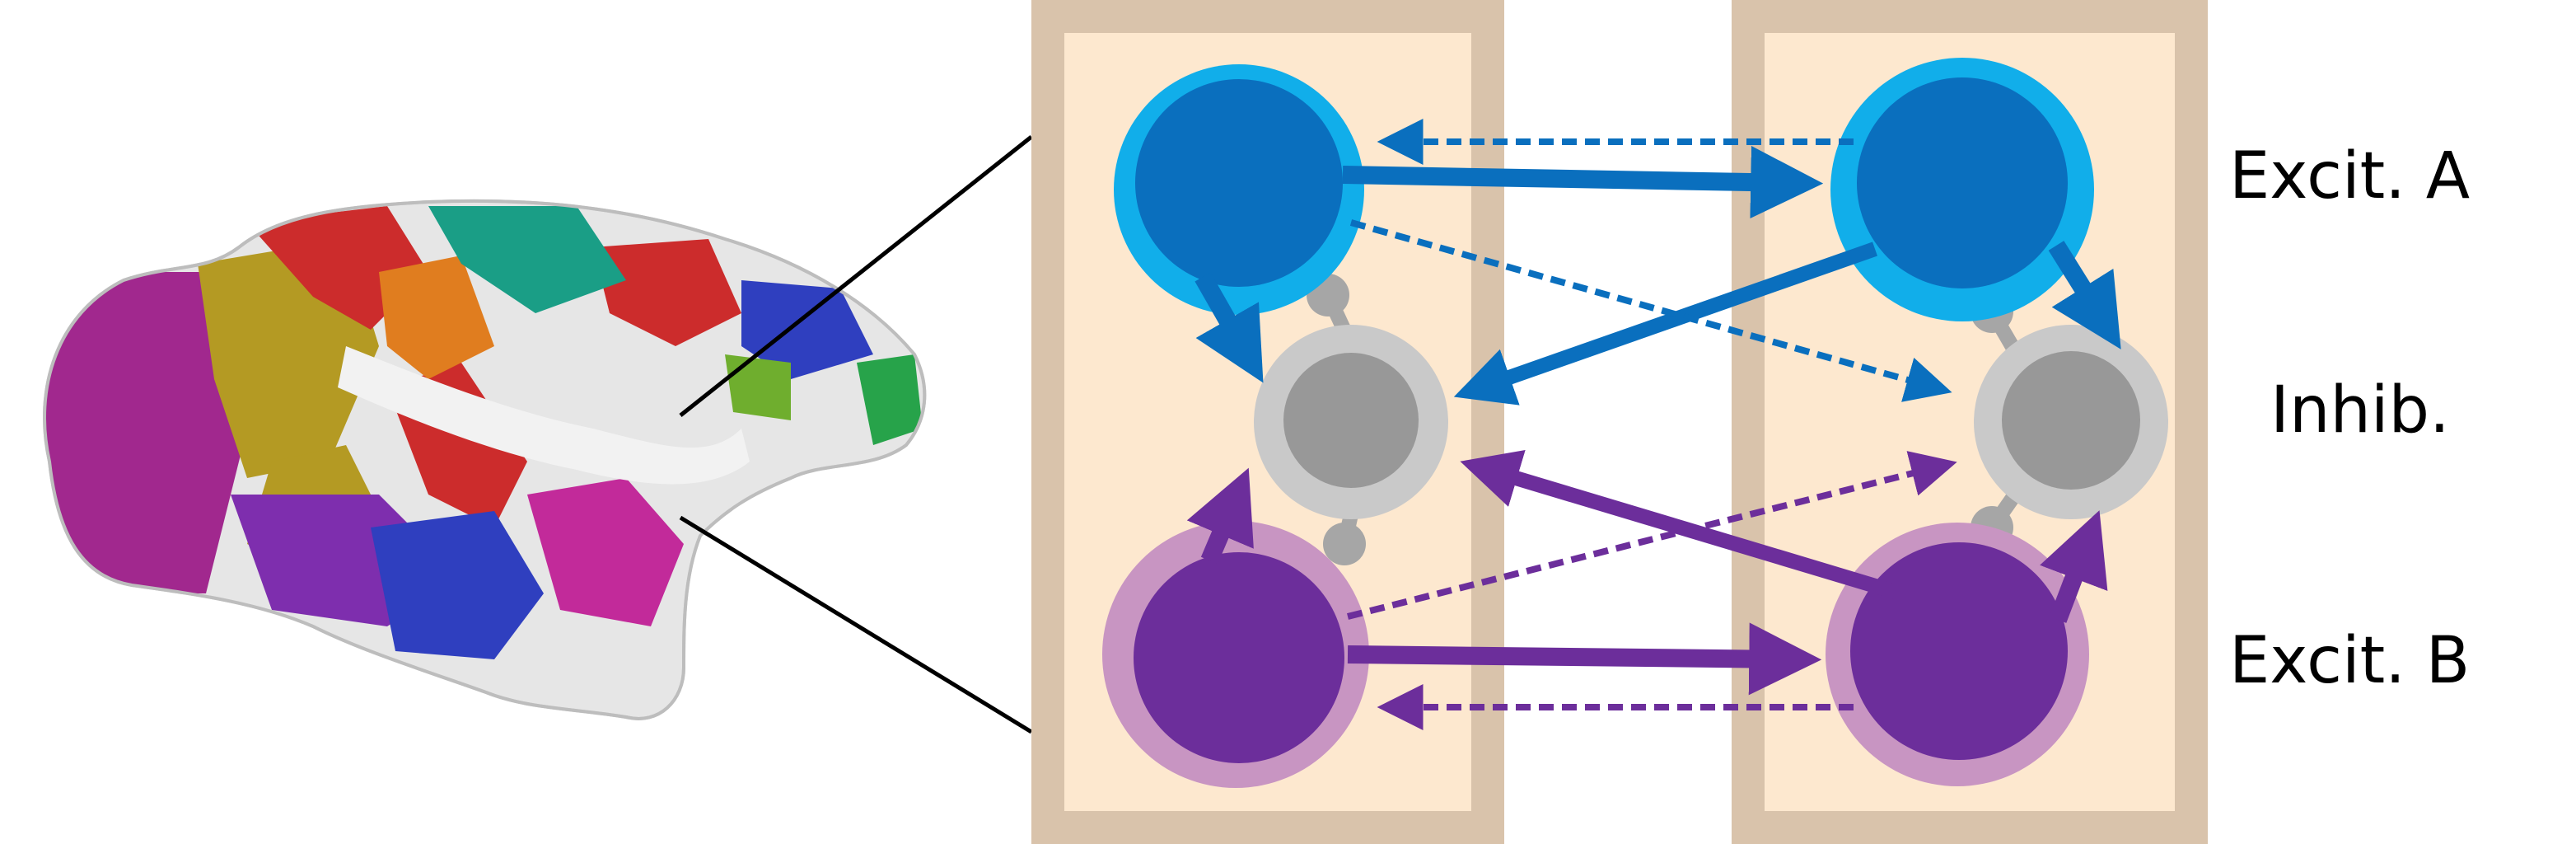 Image resolution: width=2576 pixels, height=844 pixels. I want to click on zoom-line-top, so click(856, 276).